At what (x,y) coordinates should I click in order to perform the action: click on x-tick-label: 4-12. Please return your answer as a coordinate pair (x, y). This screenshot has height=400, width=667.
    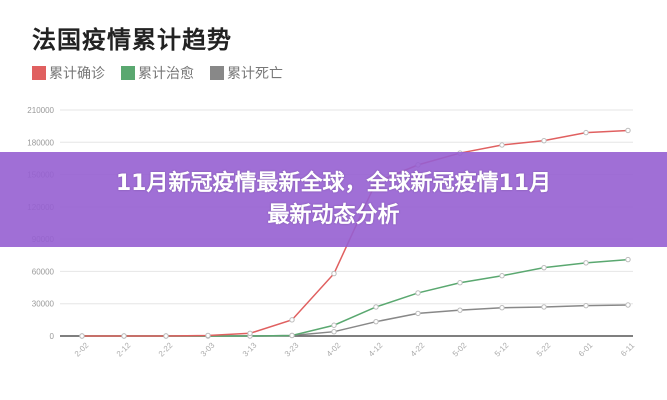
    Looking at the image, I should click on (376, 349).